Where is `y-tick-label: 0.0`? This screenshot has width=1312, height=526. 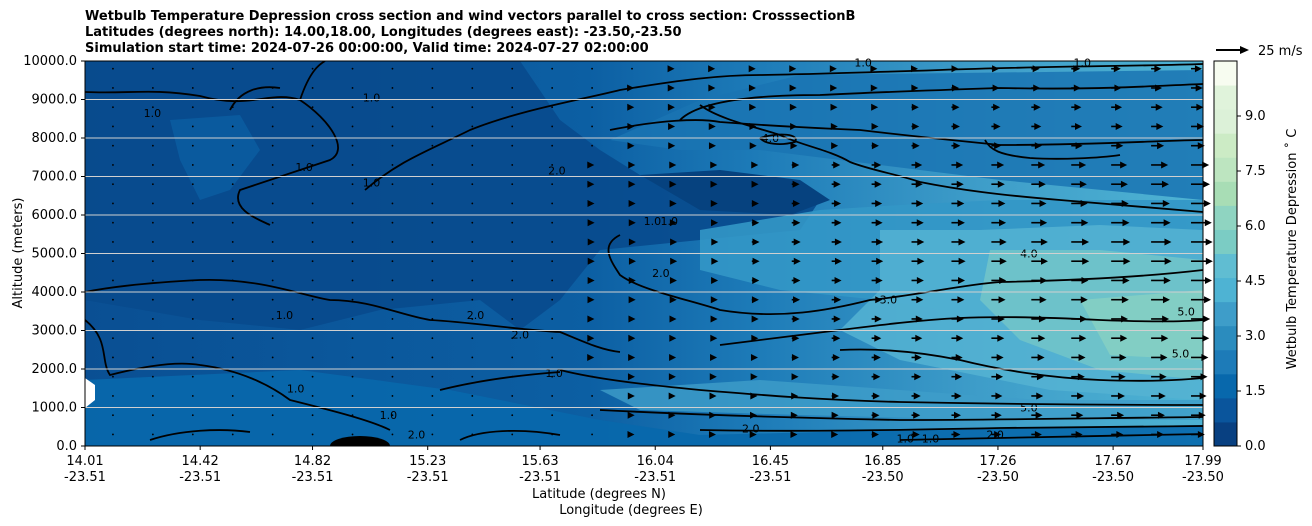
y-tick-label: 0.0 is located at coordinates (66, 446).